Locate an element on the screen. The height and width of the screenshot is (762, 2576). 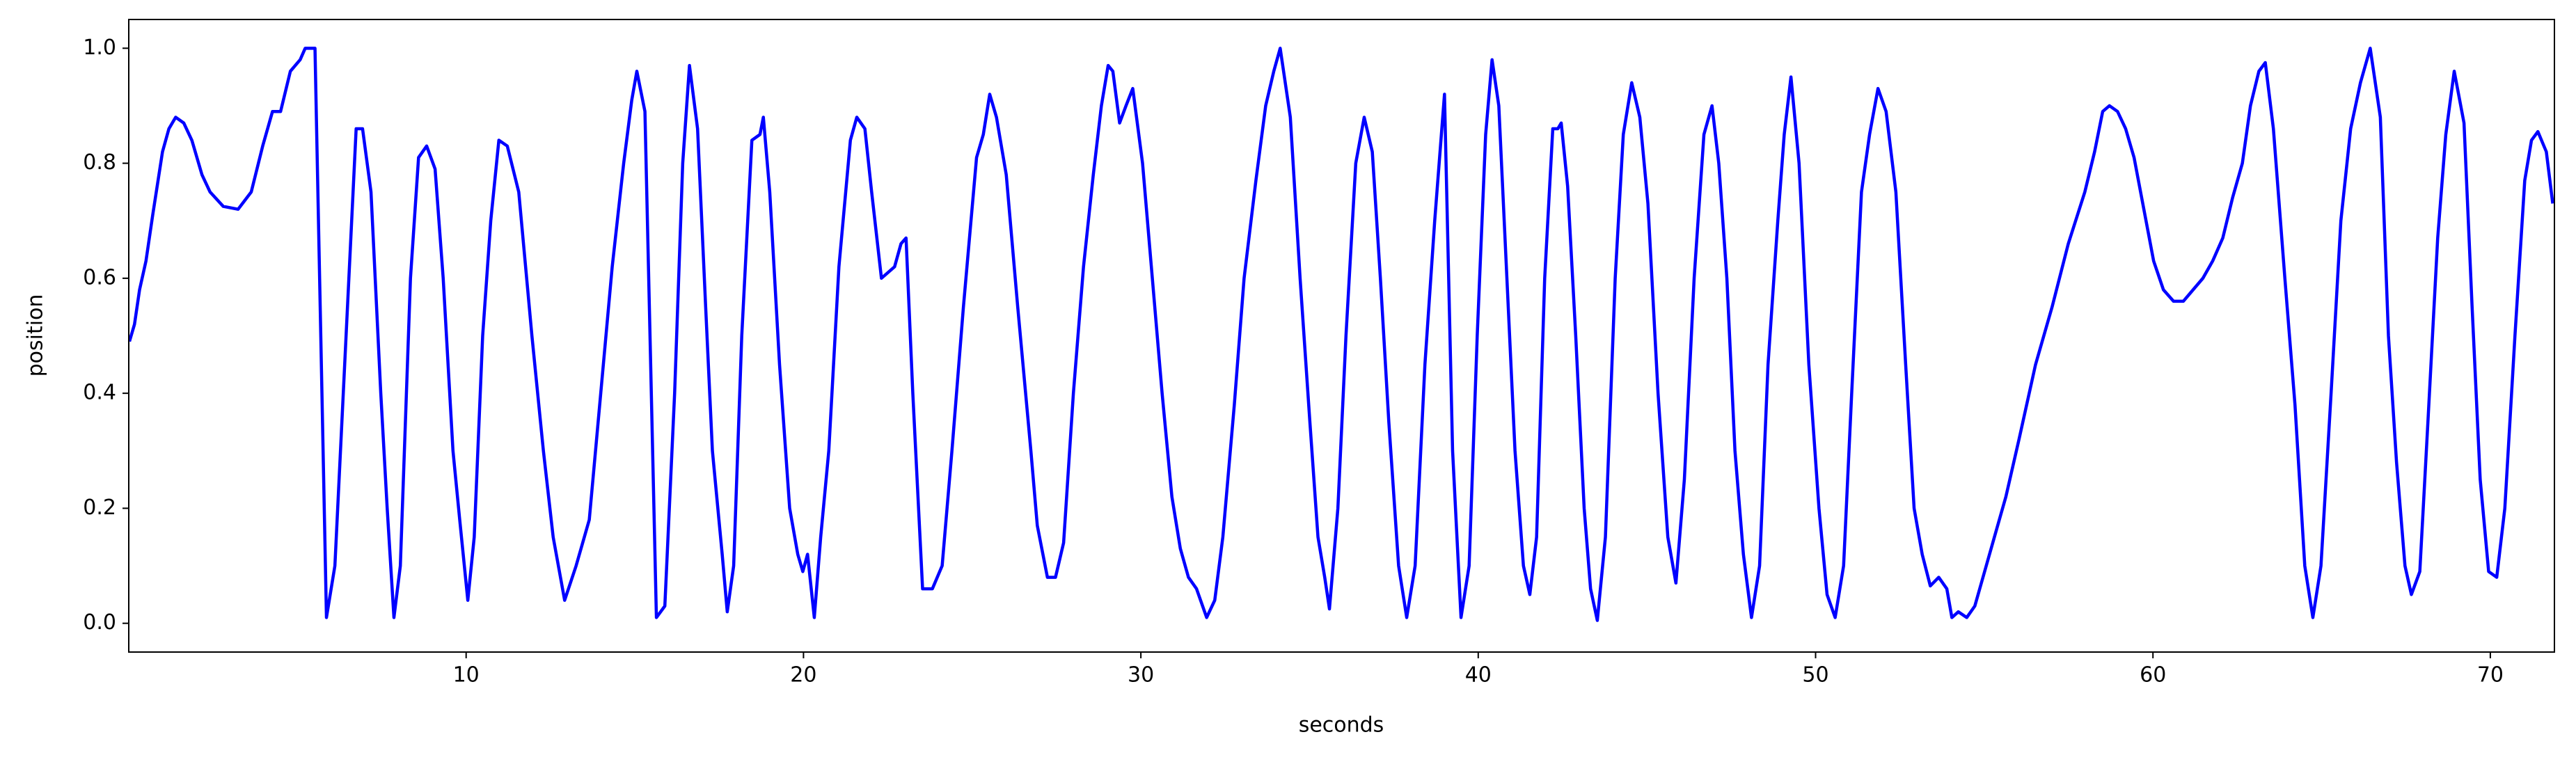
x-tick-label: 30 is located at coordinates (1141, 675).